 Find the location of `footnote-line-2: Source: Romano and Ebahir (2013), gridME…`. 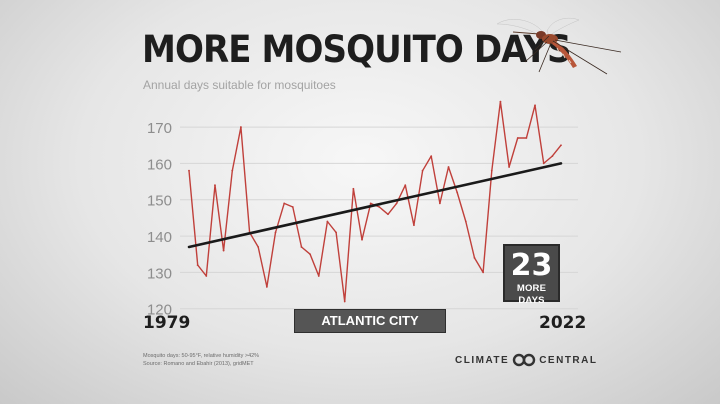

footnote-line-2: Source: Romano and Ebahir (2013), gridME… is located at coordinates (198, 364).